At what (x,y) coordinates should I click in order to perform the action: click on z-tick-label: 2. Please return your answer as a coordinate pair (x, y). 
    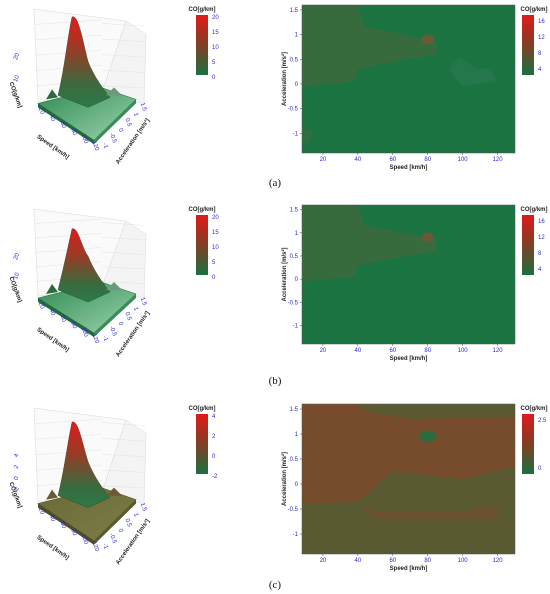
    Looking at the image, I should click on (17, 467).